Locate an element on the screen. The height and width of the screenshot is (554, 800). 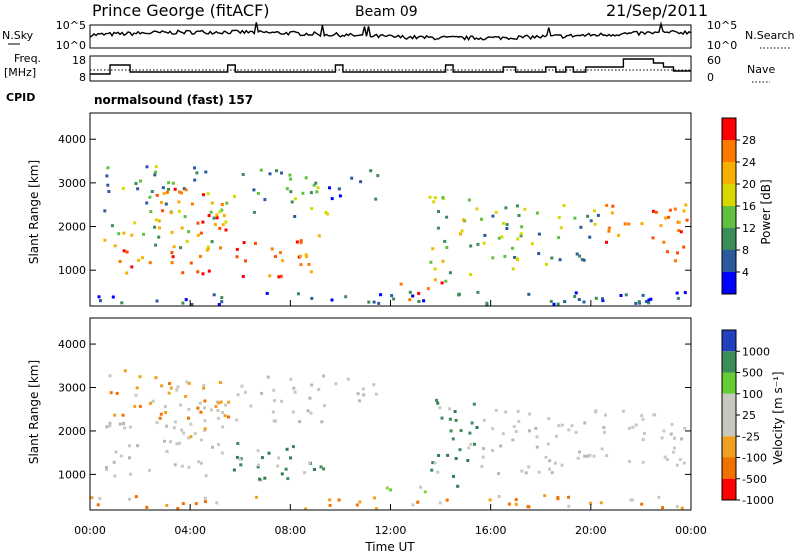
noise-sky-line is located at coordinates (390, 31).